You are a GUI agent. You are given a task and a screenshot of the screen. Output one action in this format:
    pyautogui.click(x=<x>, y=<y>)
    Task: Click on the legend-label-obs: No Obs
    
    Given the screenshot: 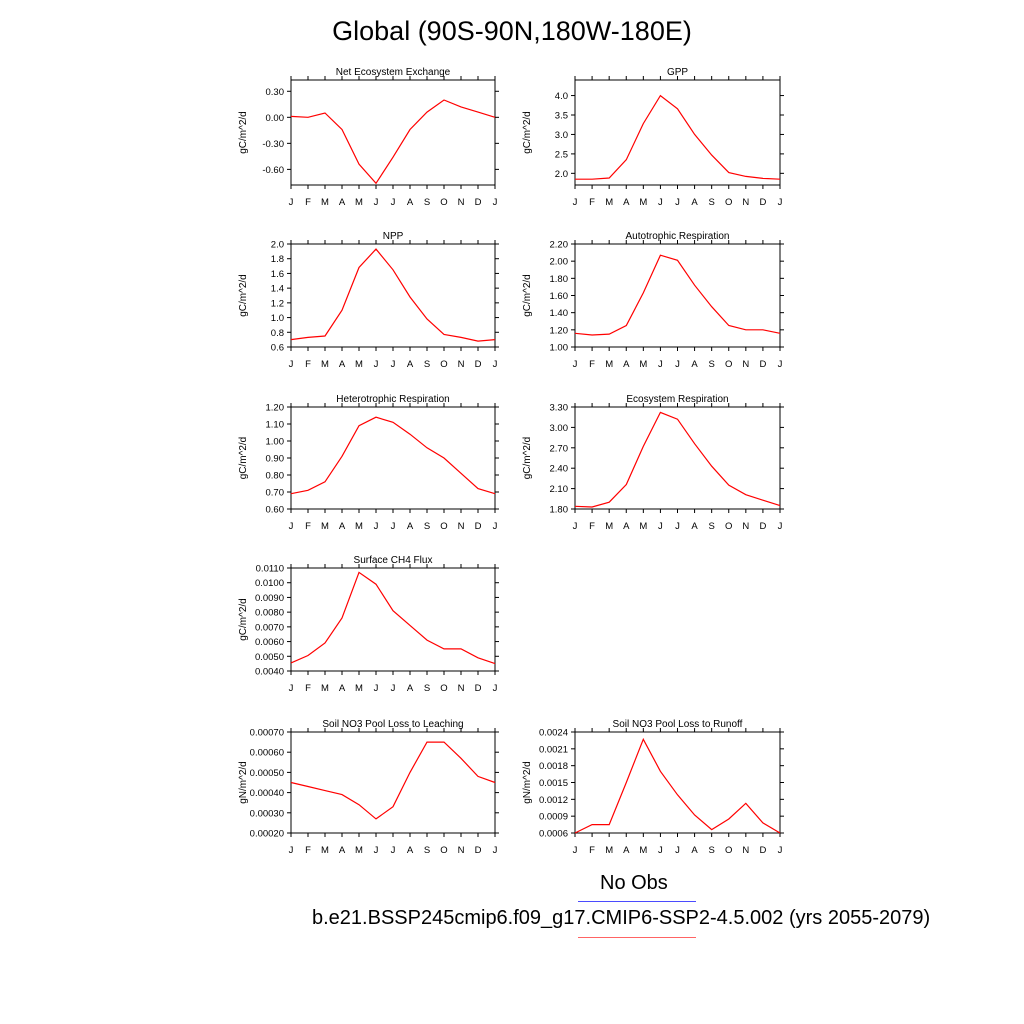 What is the action you would take?
    pyautogui.click(x=634, y=883)
    